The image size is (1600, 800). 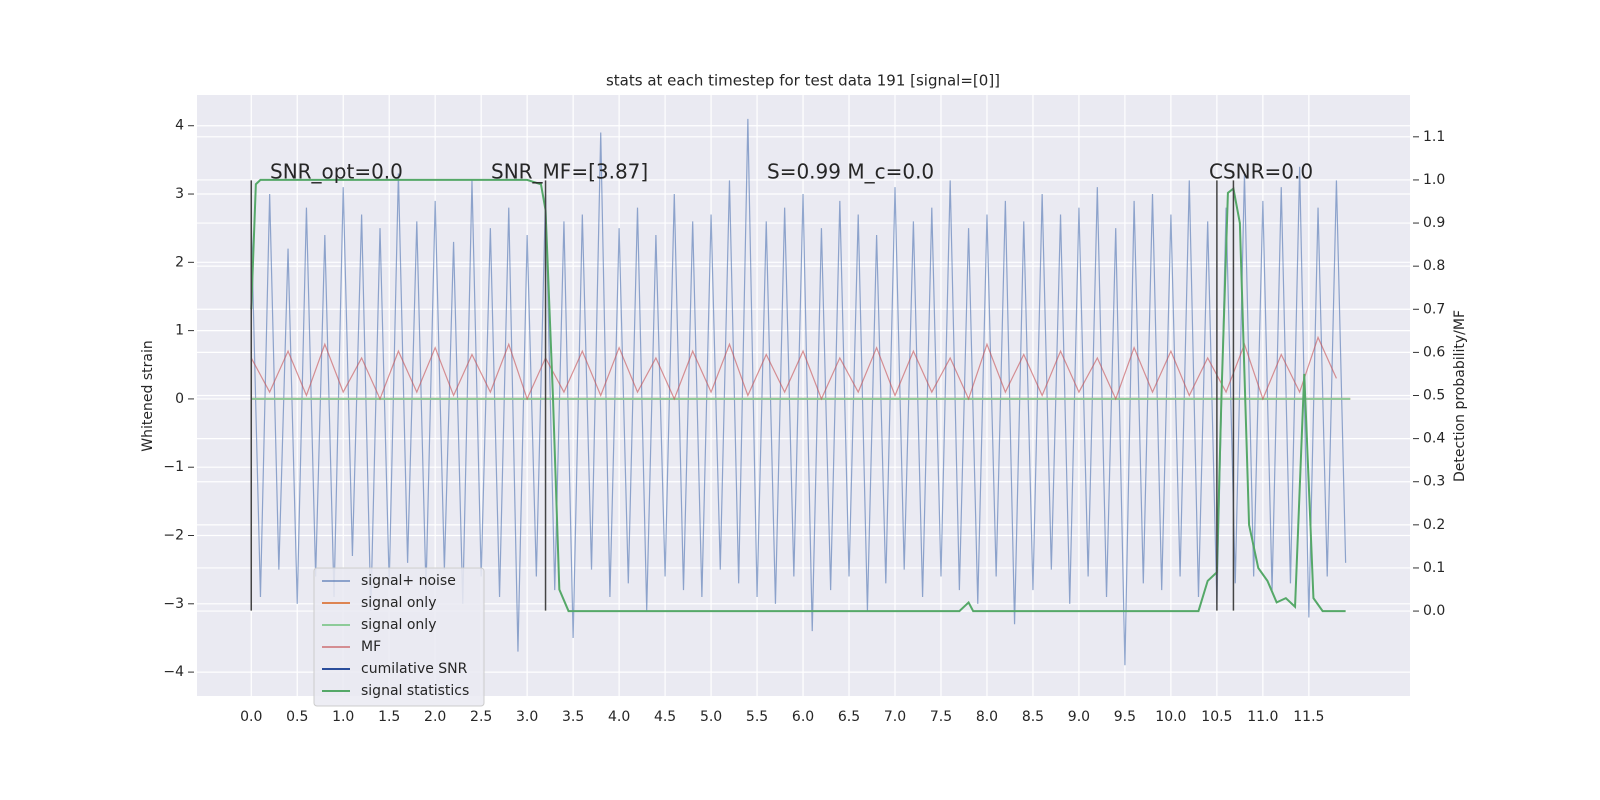 What do you see at coordinates (371, 647) in the screenshot?
I see `legend-label: MF` at bounding box center [371, 647].